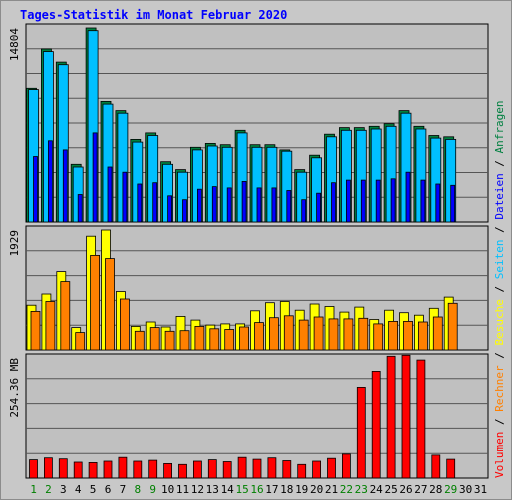  What do you see at coordinates (450, 489) in the screenshot?
I see `x-tick-label: 29` at bounding box center [450, 489].